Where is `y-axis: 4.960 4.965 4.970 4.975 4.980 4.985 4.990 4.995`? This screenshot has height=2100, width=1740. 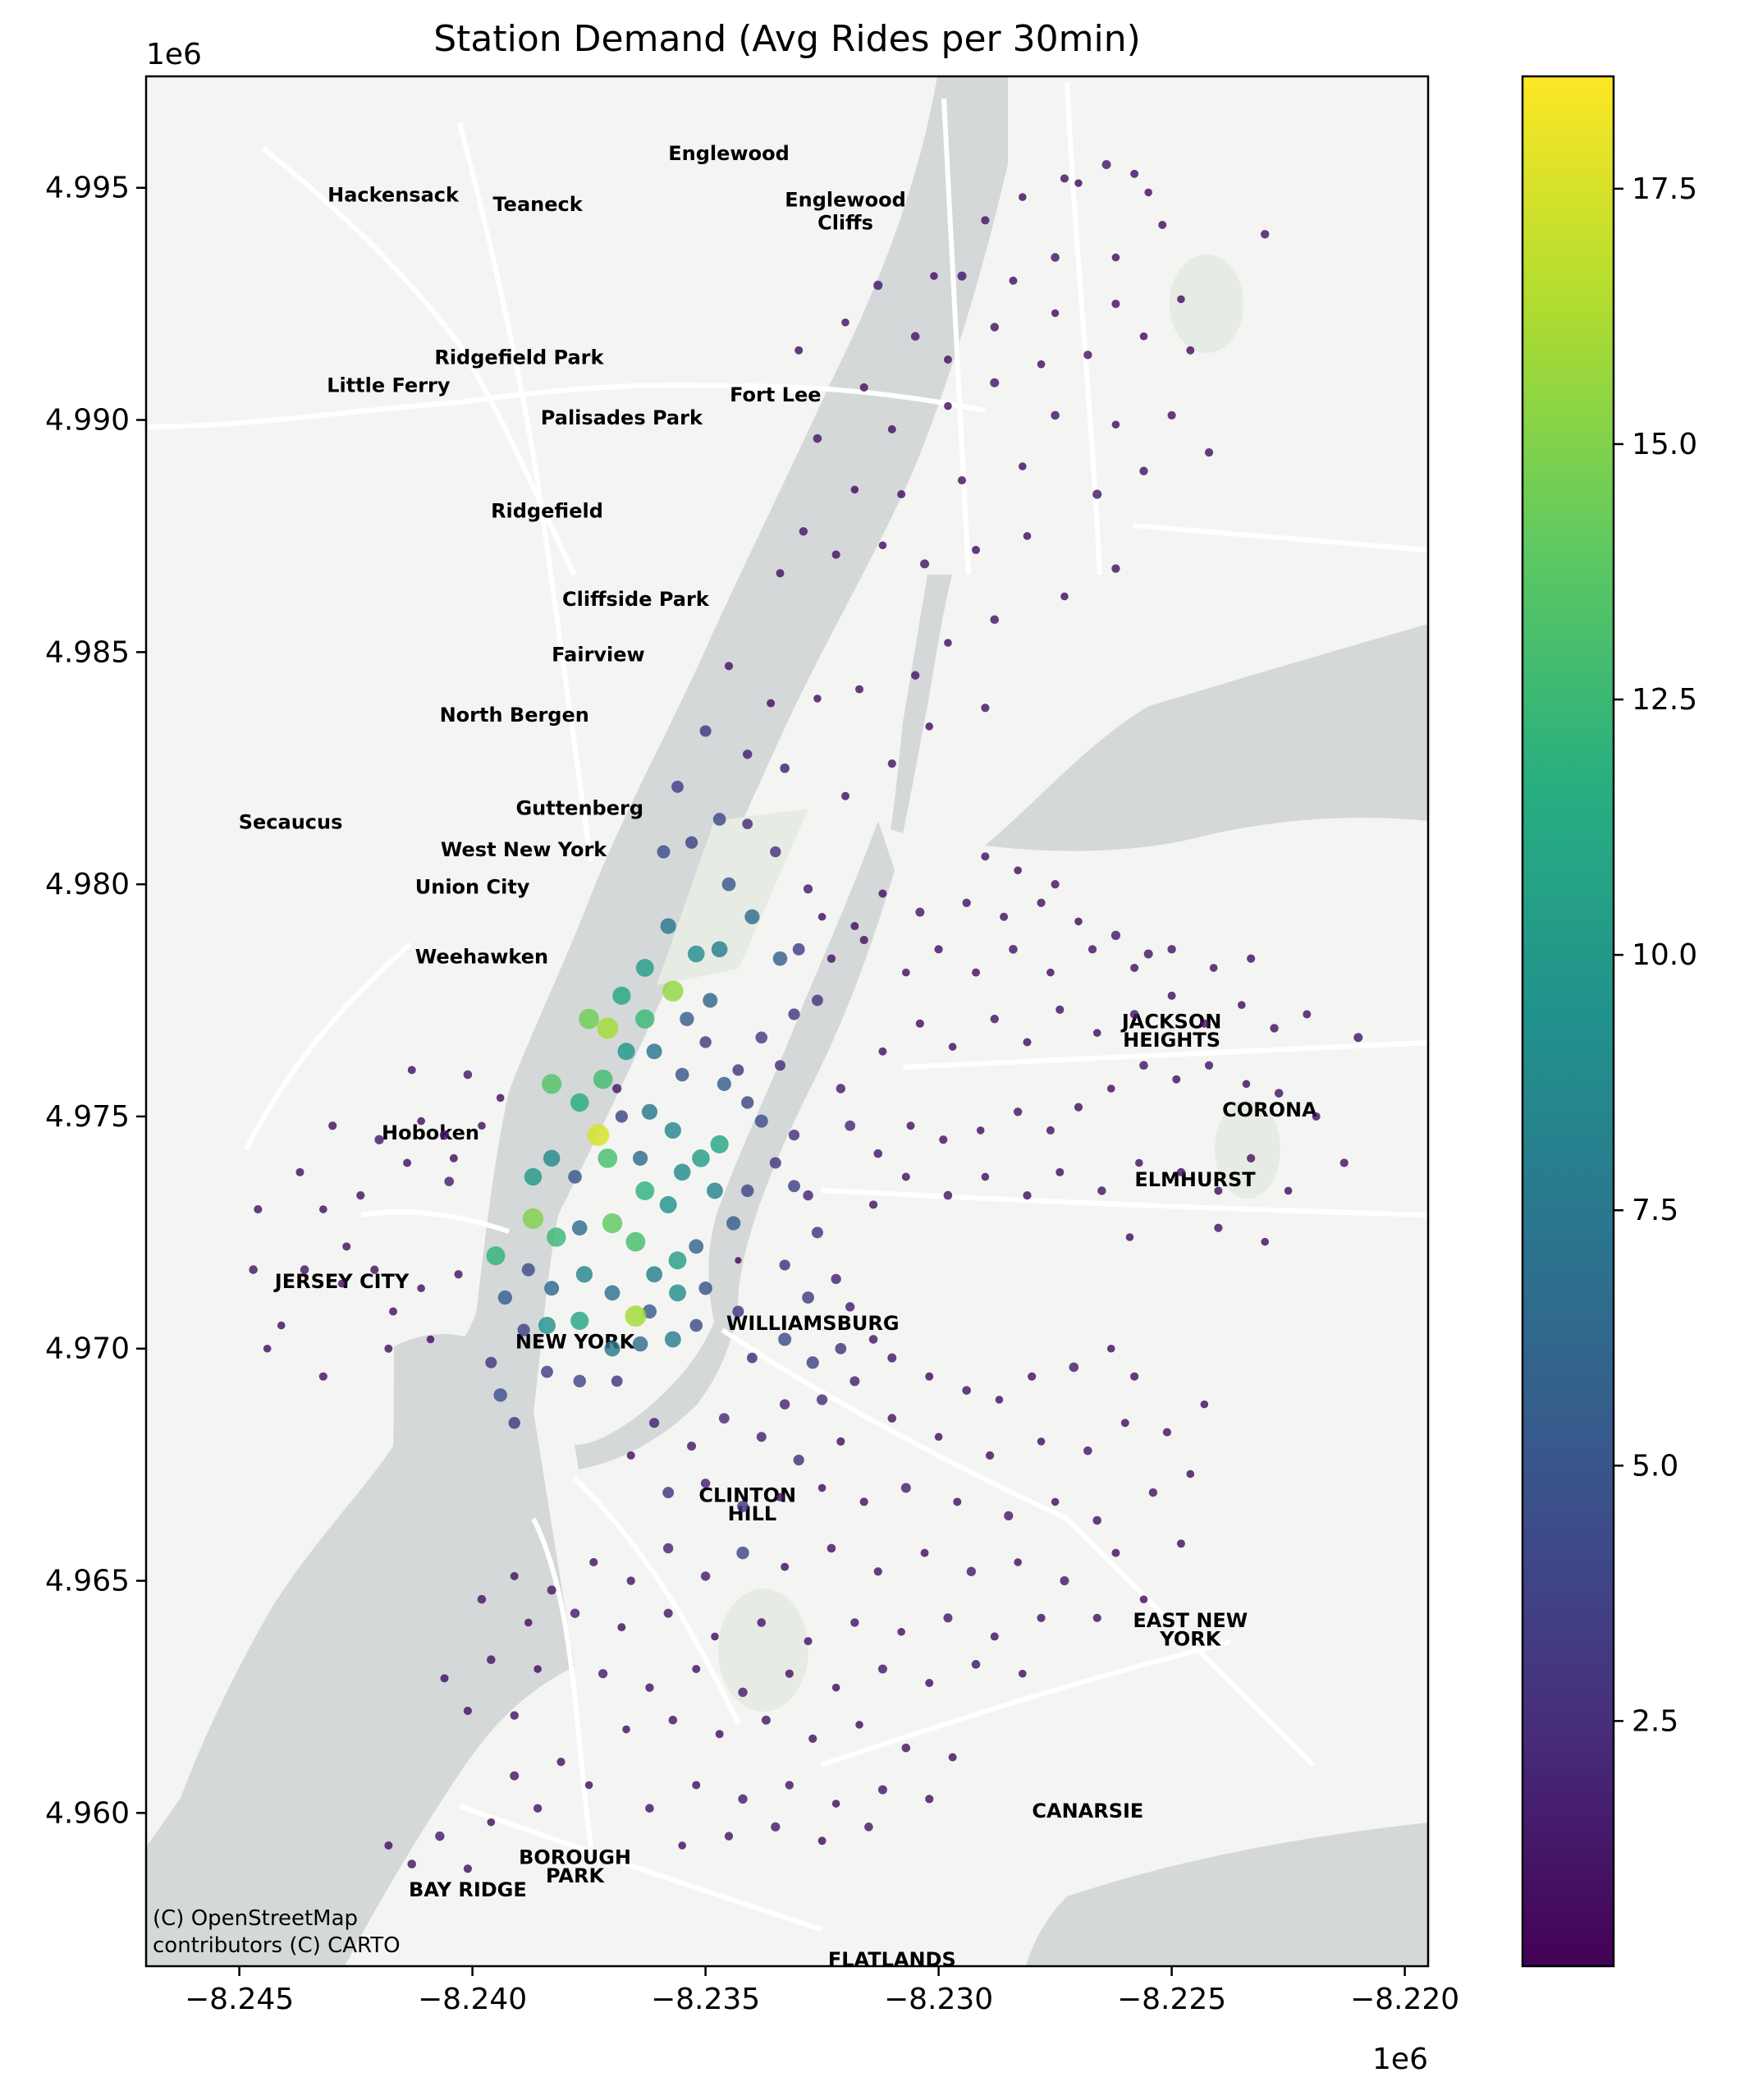 y-axis: 4.960 4.965 4.970 4.975 4.980 4.985 4.990 4.995 is located at coordinates (96, 1001).